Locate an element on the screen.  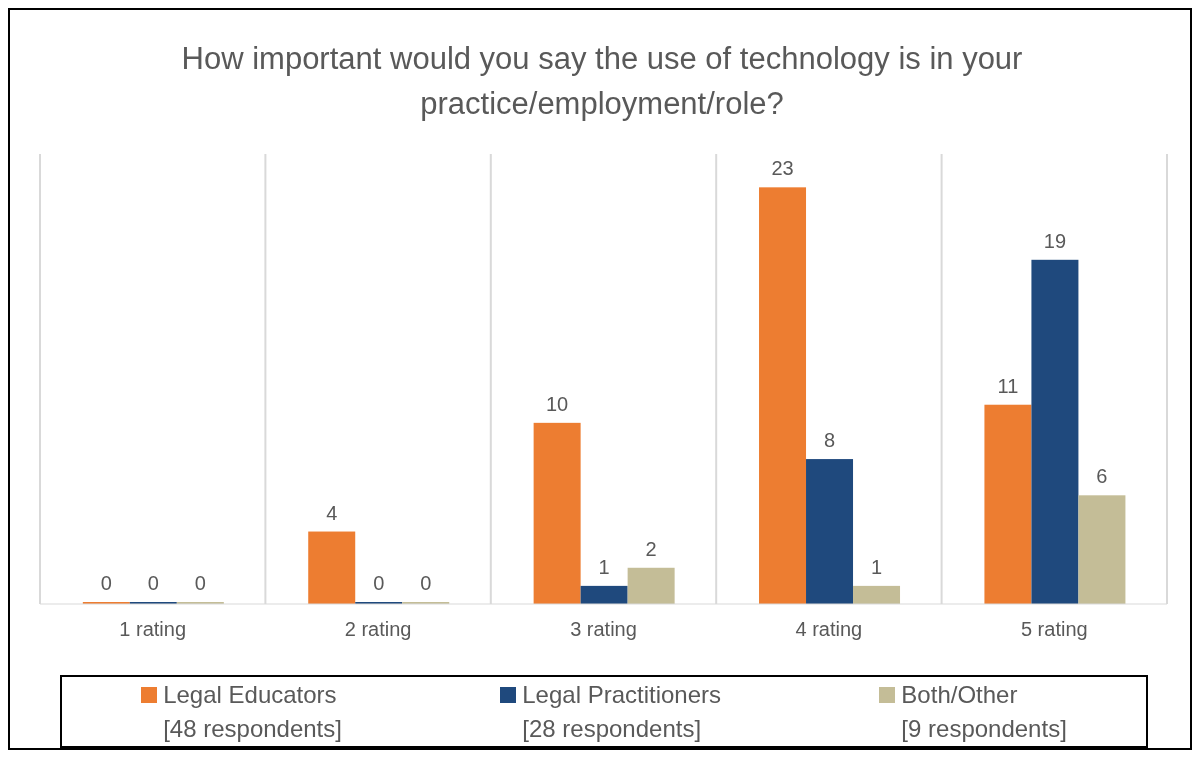
x-tick-label: 5 rating is located at coordinates (1054, 629).